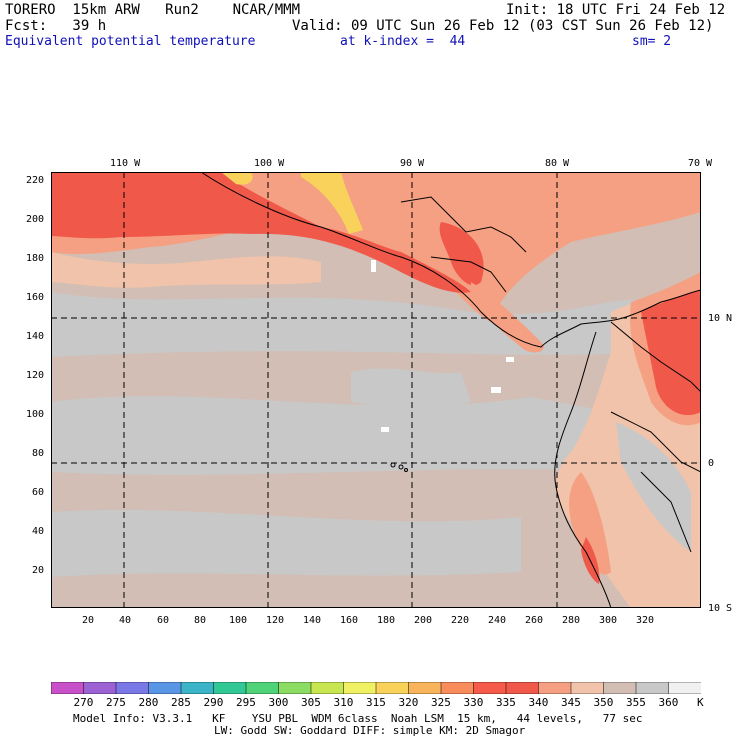 Image resolution: width=740 pixels, height=740 pixels. I want to click on colorbar-label: 325, so click(441, 702).